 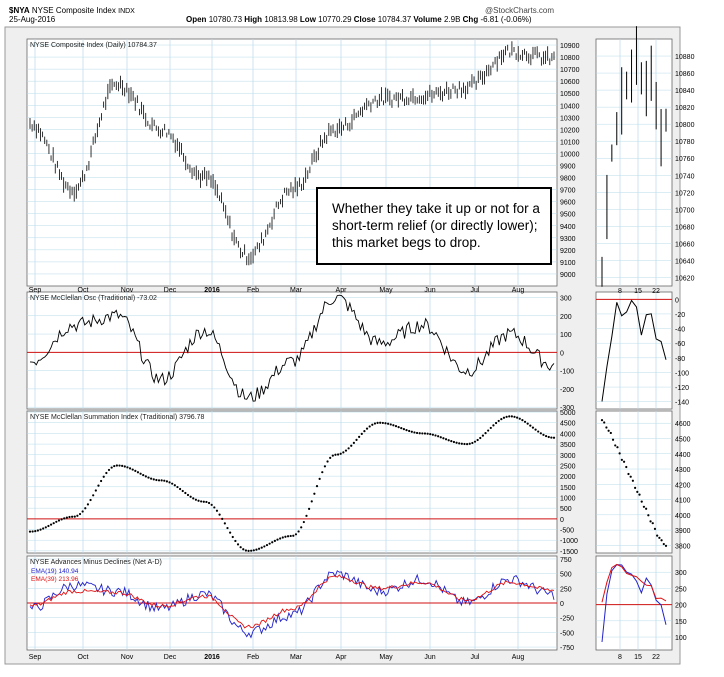 I want to click on panel-3-zoom-ytick-label: 4000, so click(x=683, y=516).